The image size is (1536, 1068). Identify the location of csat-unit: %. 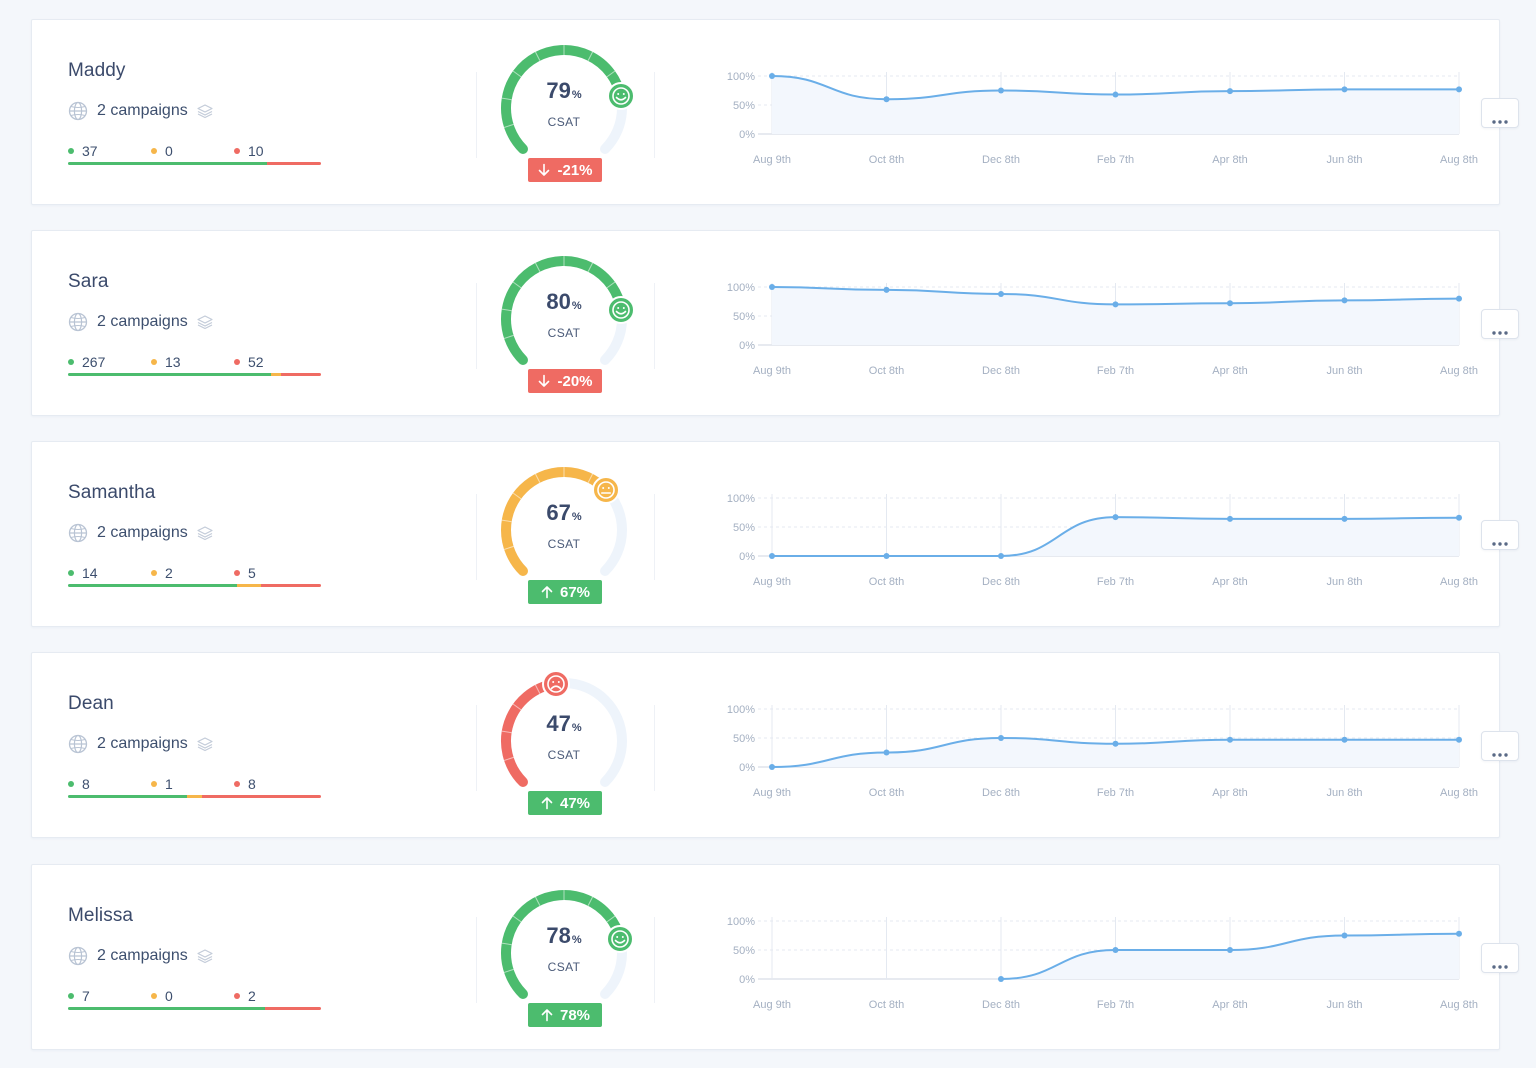
(576, 306).